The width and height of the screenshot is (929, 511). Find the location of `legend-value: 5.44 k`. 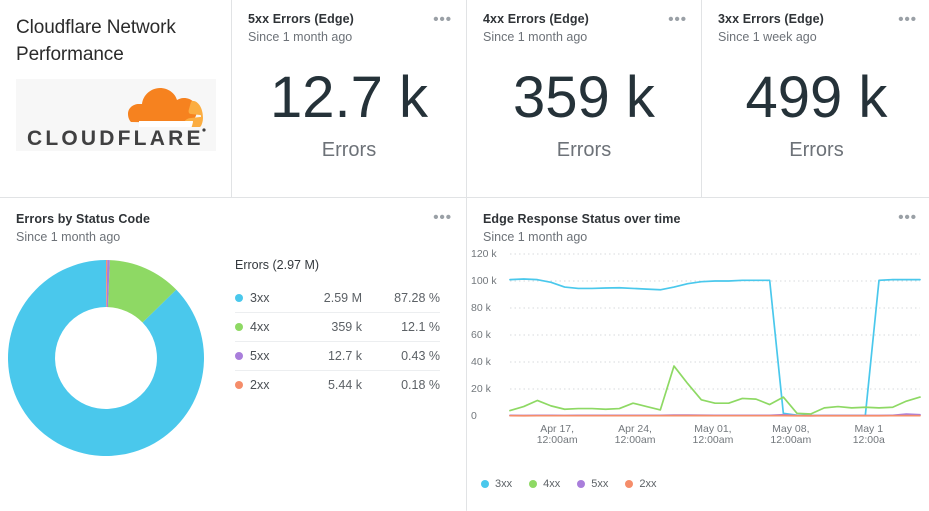

legend-value: 5.44 k is located at coordinates (342, 385).